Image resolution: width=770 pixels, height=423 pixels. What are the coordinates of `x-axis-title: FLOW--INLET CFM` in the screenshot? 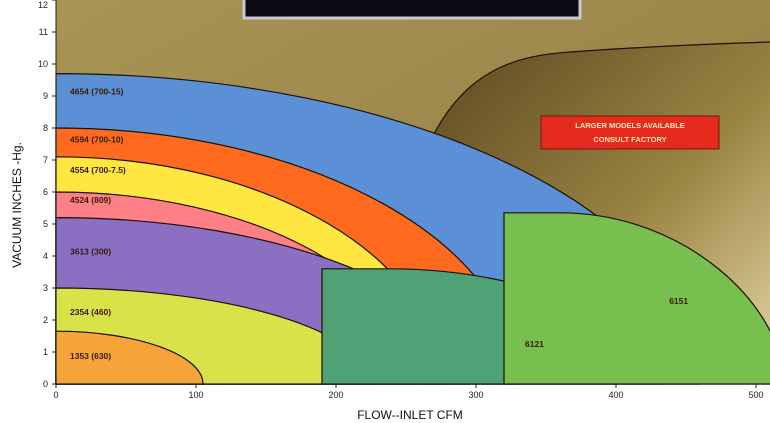 It's located at (410, 415).